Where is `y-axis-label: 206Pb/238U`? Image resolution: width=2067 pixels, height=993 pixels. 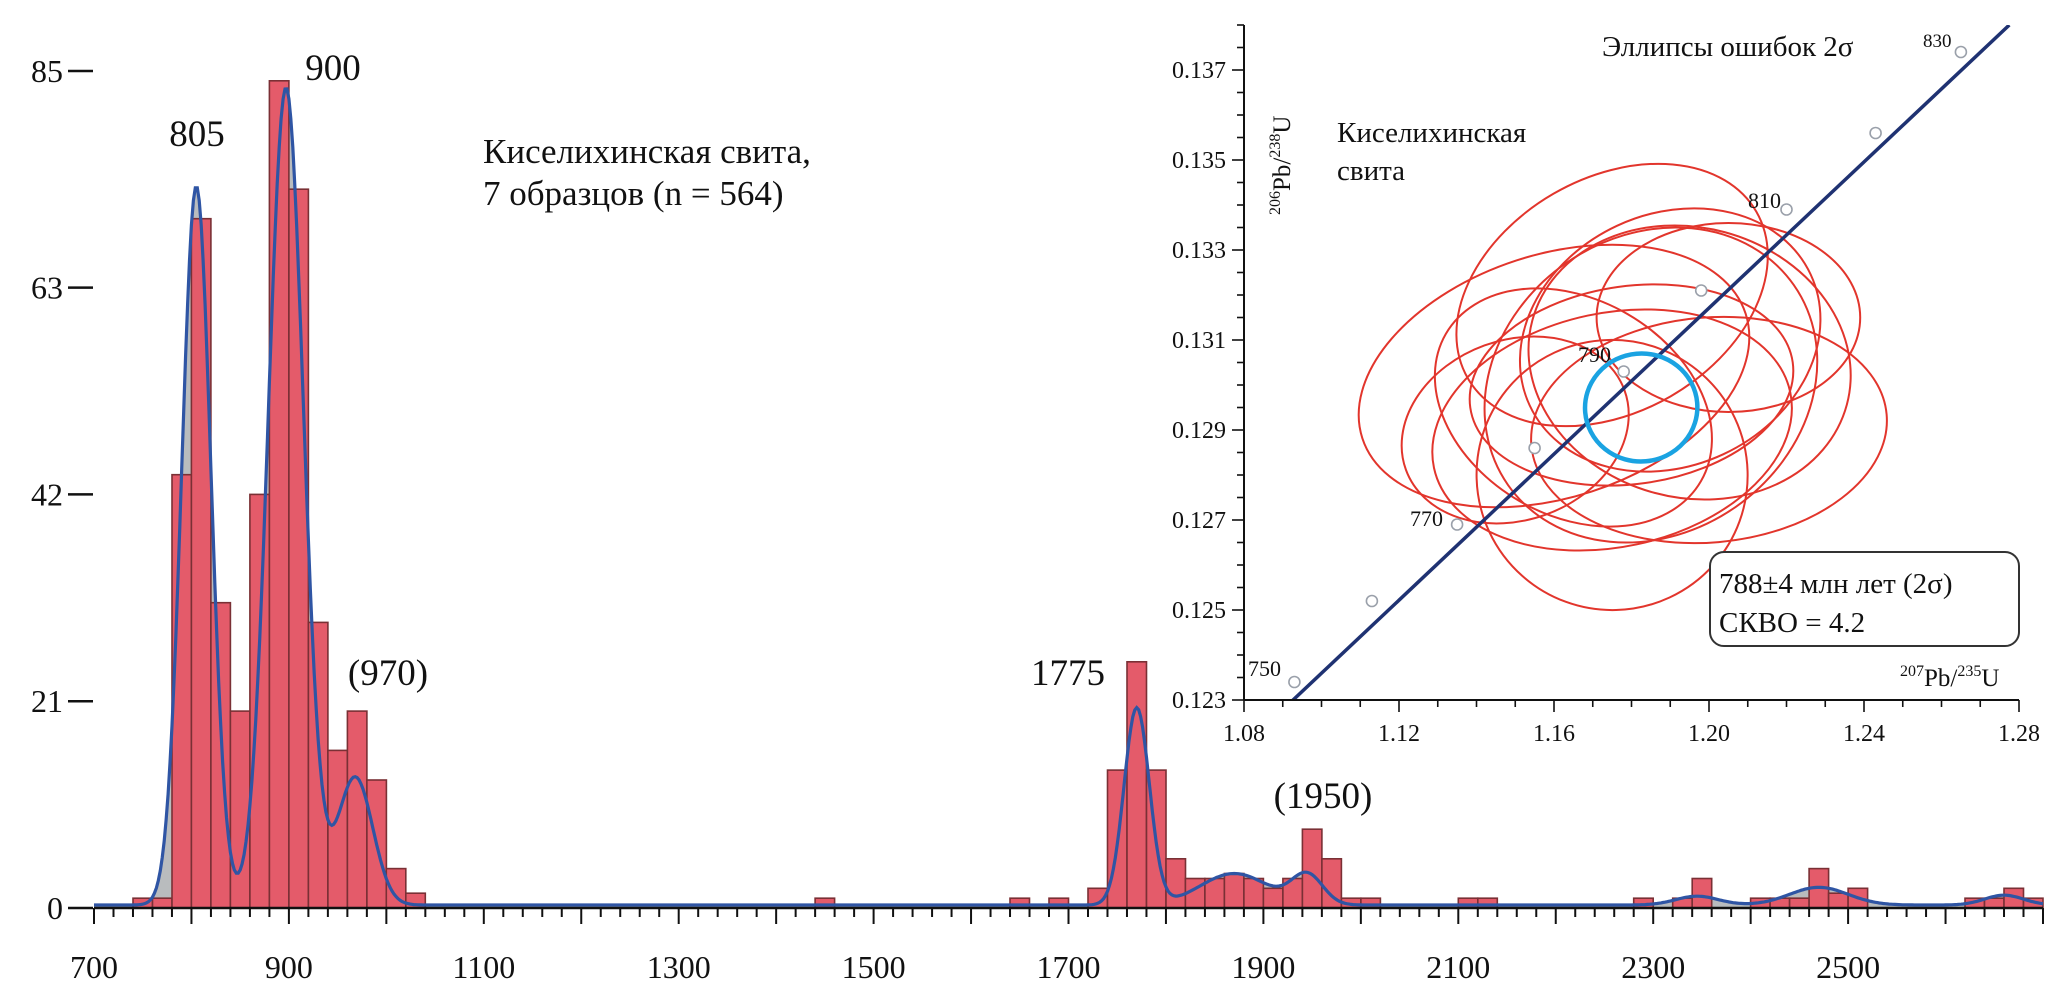
y-axis-label: 206Pb/238U is located at coordinates (1281, 165).